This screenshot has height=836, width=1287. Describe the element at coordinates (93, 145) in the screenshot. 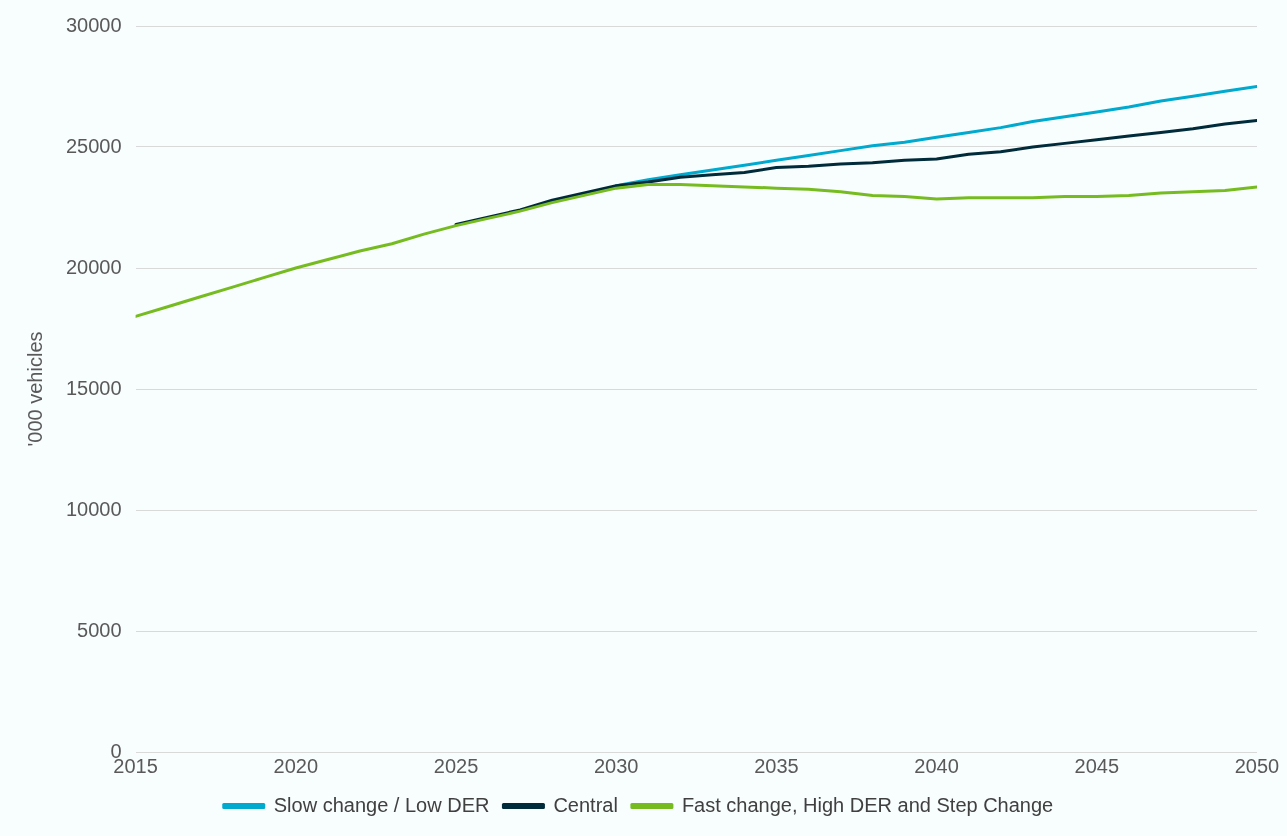

I see `y-tick-label: 25000` at that location.